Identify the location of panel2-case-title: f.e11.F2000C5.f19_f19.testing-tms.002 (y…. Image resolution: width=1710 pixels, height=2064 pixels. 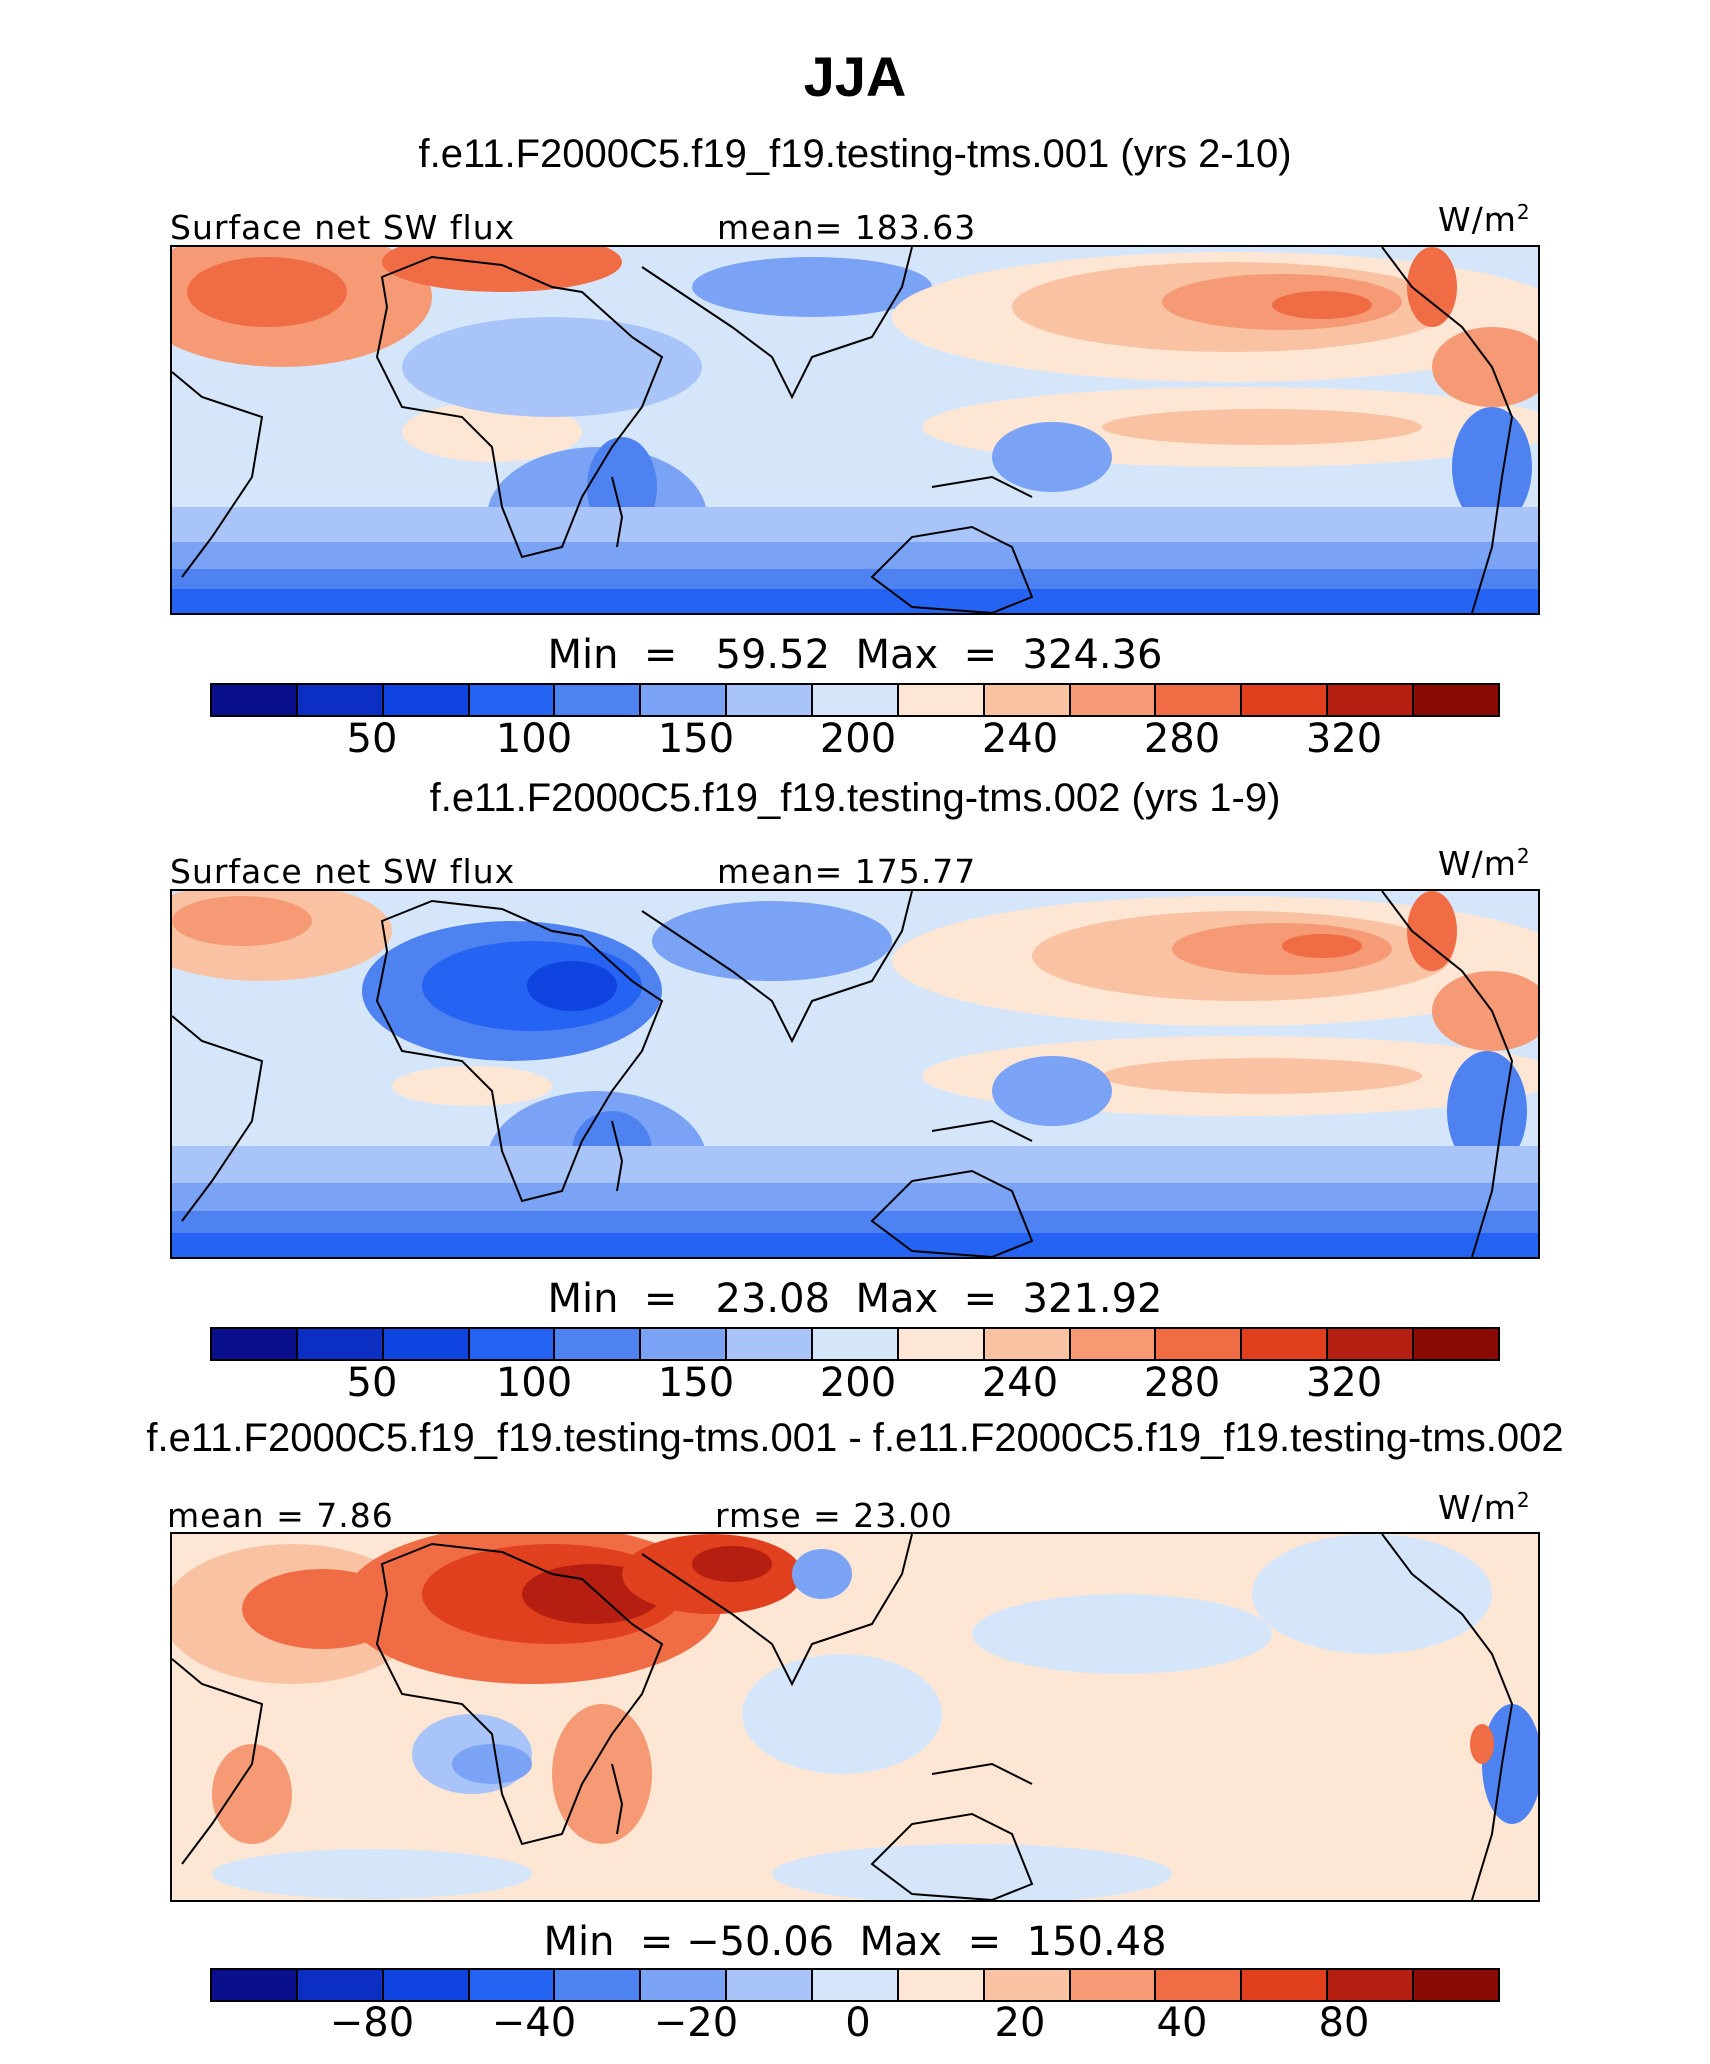
(855, 798).